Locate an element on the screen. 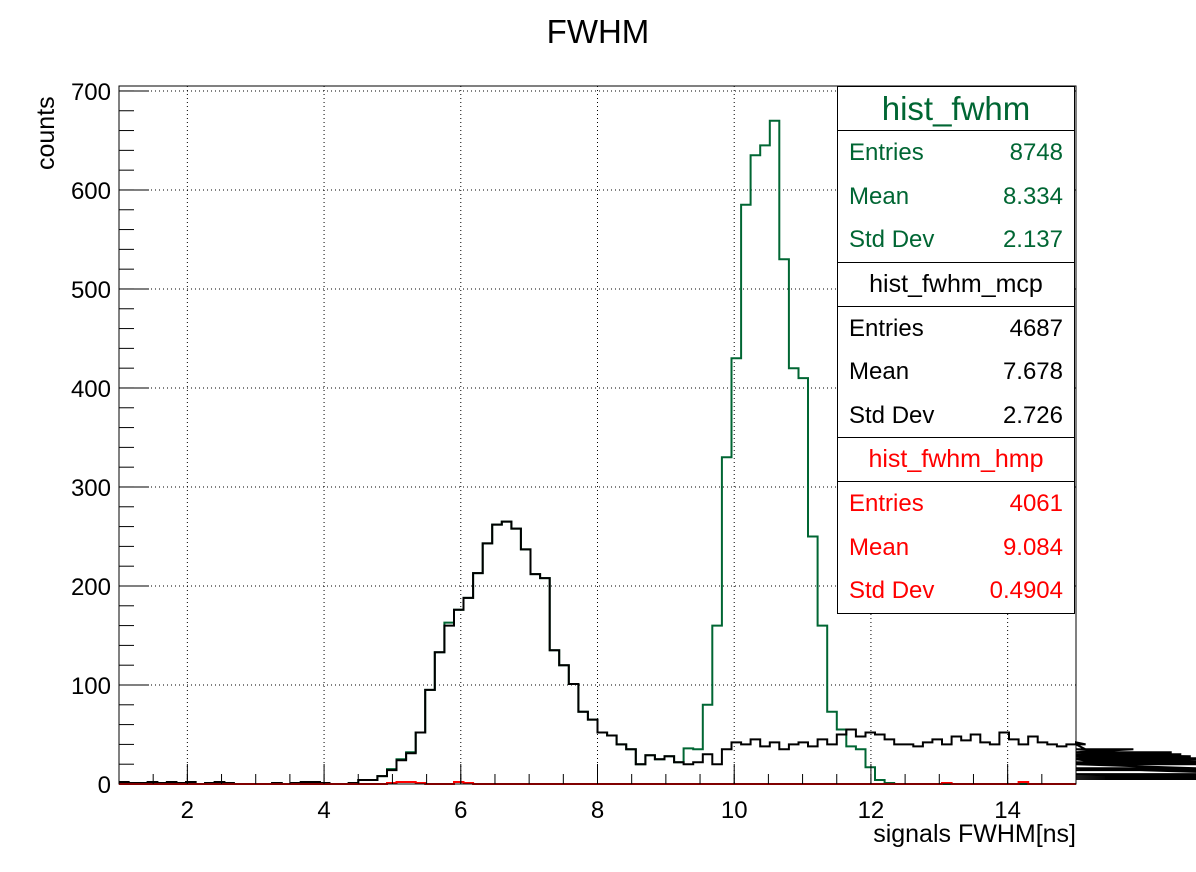 The width and height of the screenshot is (1196, 872). stats-value: 4687 is located at coordinates (1036, 328).